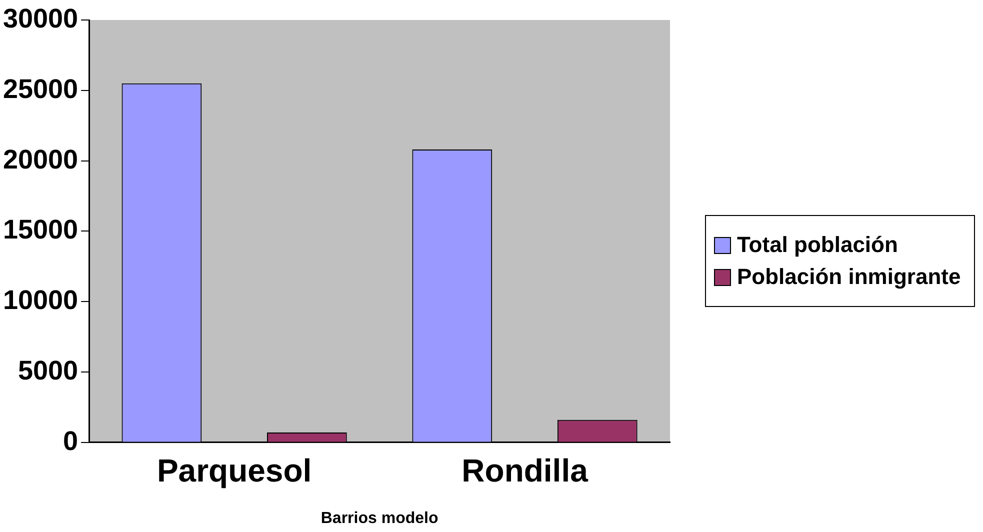  I want to click on y-tick-label: 30000, so click(40, 18).